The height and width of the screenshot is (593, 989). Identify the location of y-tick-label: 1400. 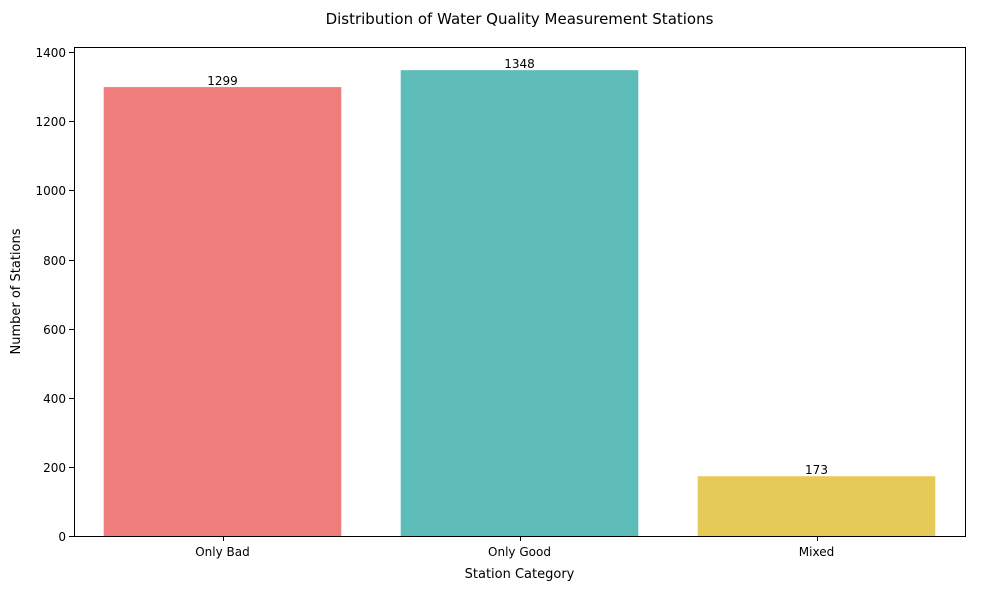
(50, 53).